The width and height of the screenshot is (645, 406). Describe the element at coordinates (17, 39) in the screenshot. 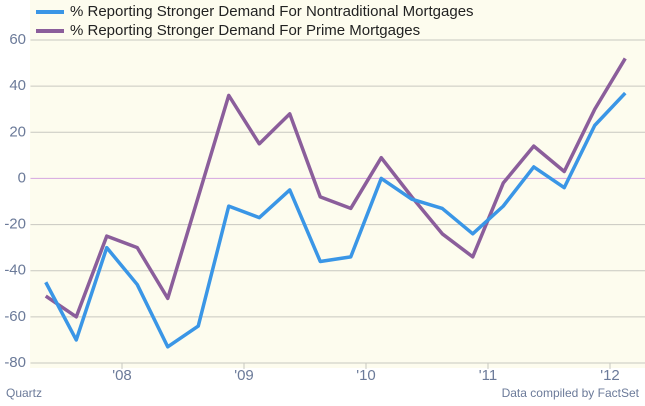

I see `y-tick-label: 60` at that location.